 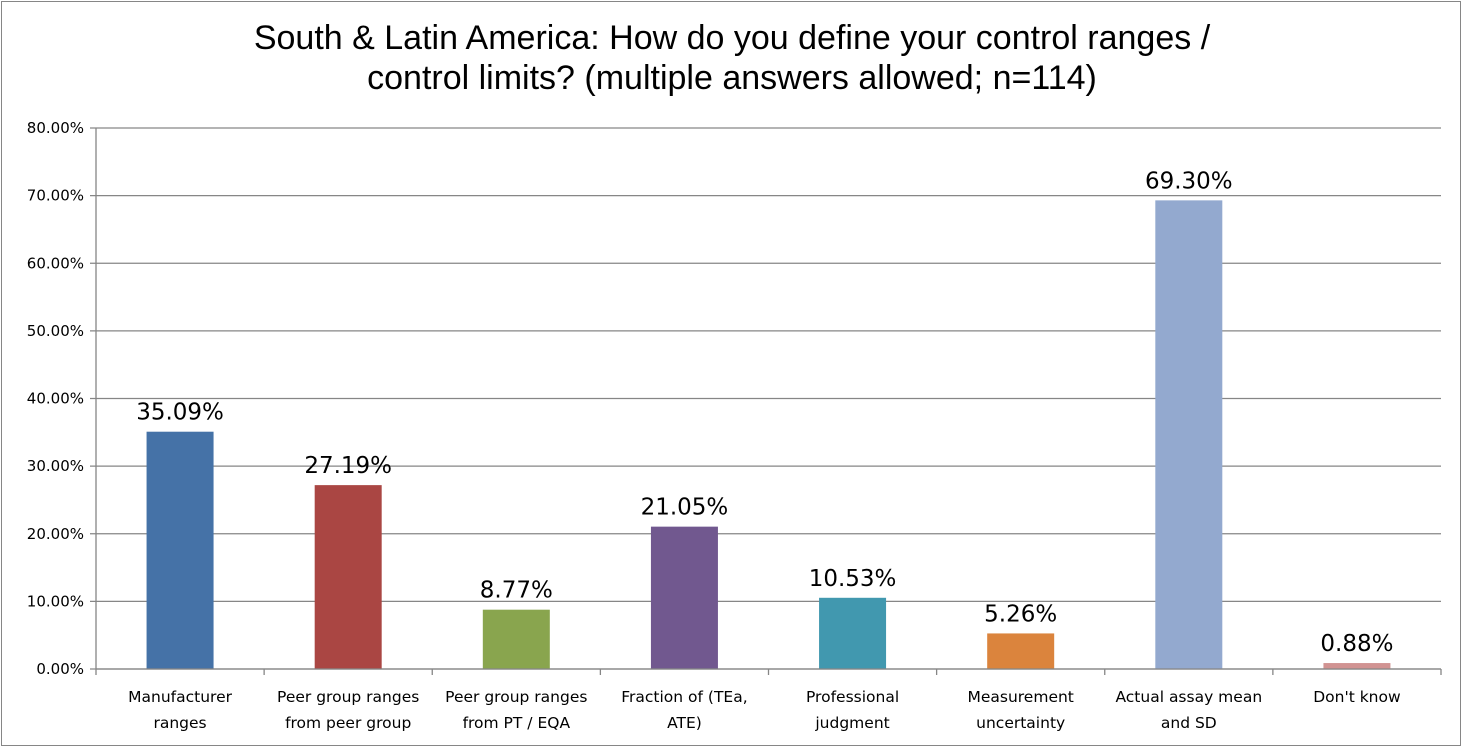 What do you see at coordinates (55, 128) in the screenshot?
I see `y-tick-label: 80.00%` at bounding box center [55, 128].